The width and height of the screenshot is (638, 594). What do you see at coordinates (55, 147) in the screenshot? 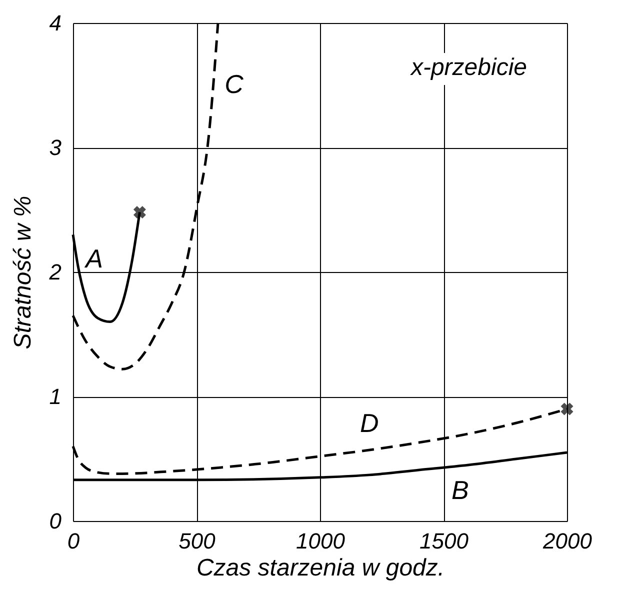
I see `y-tick-label: 3` at bounding box center [55, 147].